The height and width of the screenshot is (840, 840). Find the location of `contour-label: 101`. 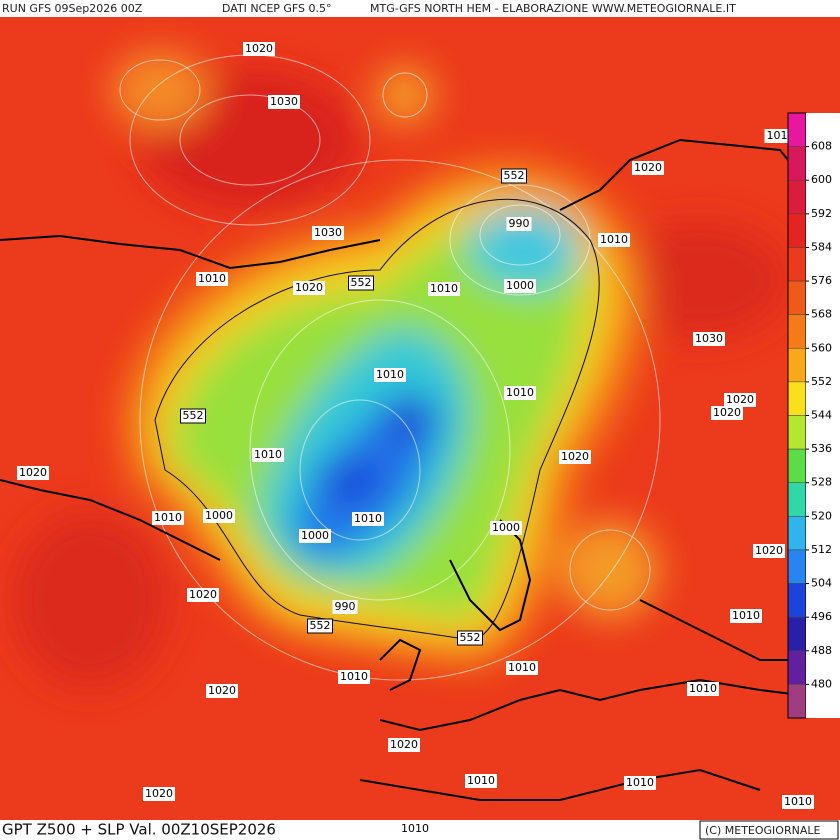

contour-label: 101 is located at coordinates (777, 135).